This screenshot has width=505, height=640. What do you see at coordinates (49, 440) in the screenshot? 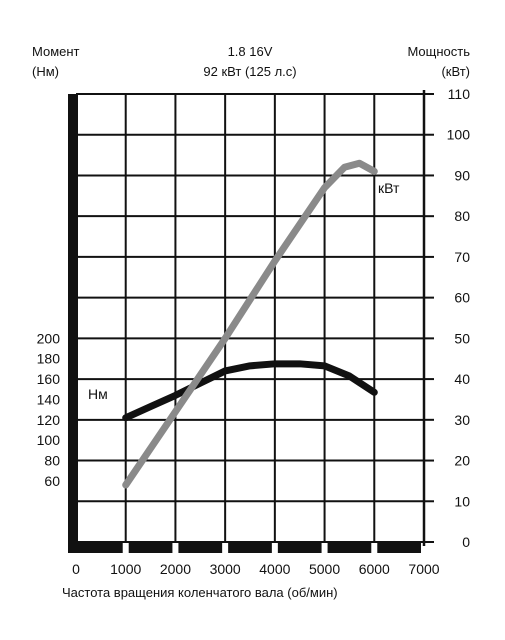
I see `left-tick-label: 100` at bounding box center [49, 440].